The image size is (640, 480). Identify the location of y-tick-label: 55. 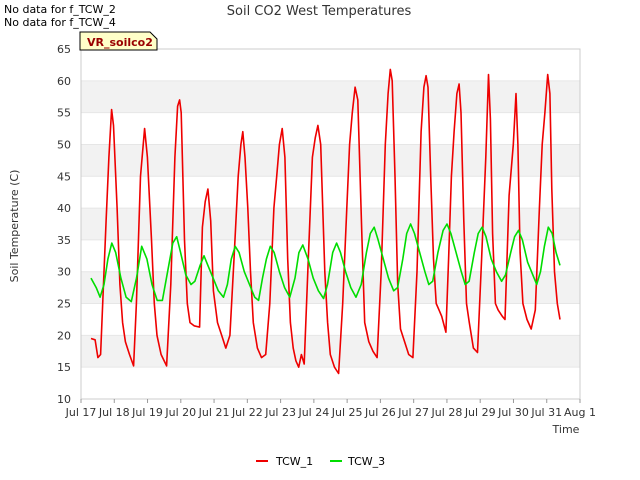
(64, 113).